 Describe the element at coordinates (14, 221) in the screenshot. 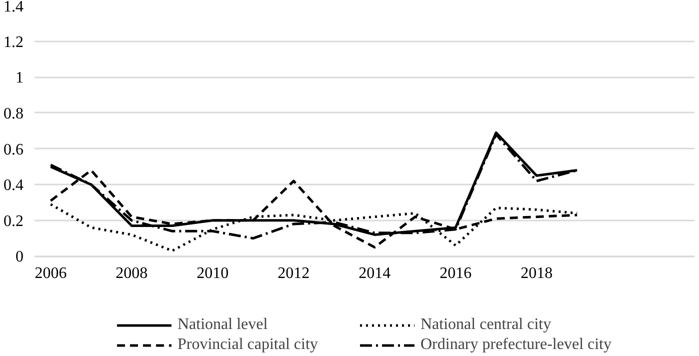

I see `y-tick-label: 0.2` at that location.